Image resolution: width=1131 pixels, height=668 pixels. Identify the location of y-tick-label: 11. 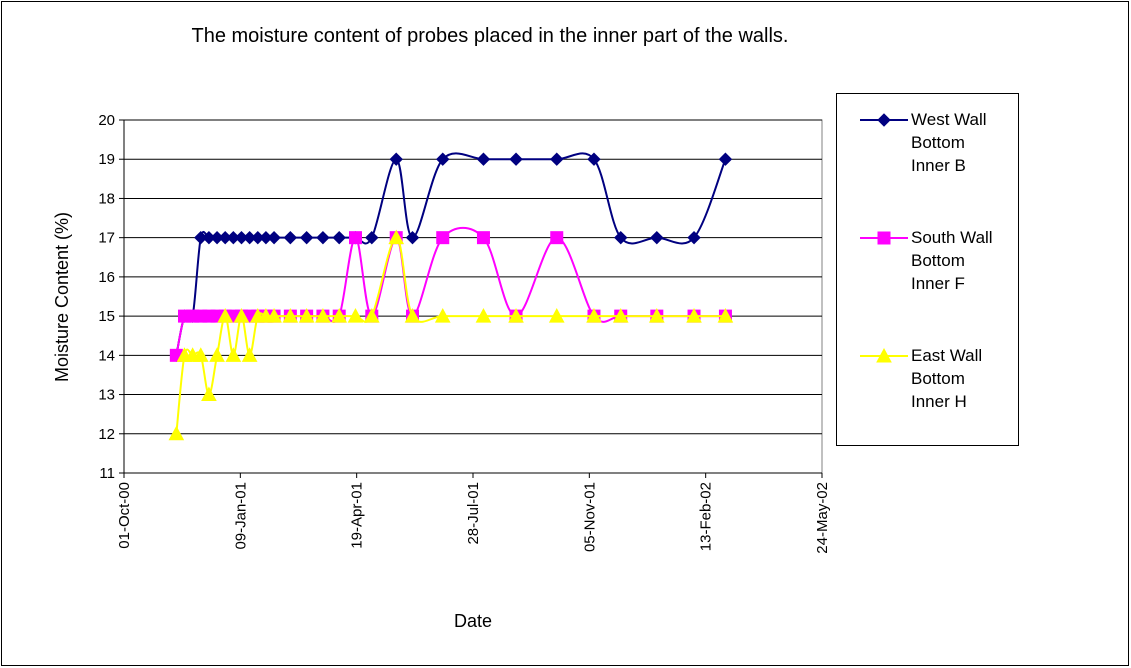
(107, 473).